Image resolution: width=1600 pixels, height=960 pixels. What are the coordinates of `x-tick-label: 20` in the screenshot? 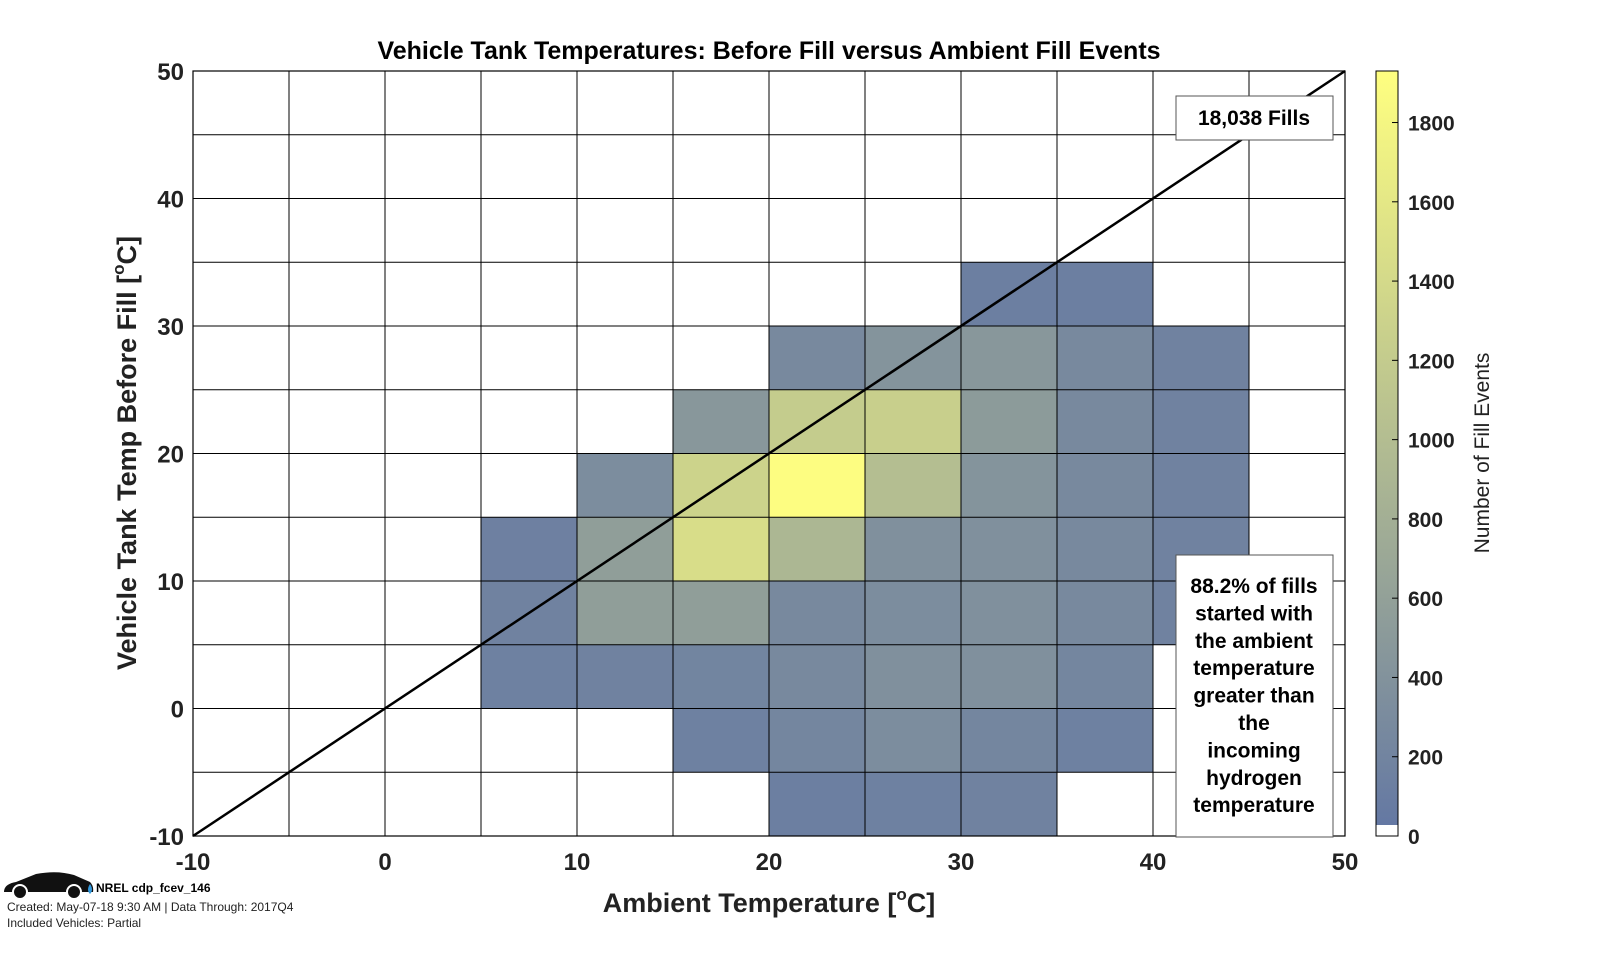 It's located at (769, 862).